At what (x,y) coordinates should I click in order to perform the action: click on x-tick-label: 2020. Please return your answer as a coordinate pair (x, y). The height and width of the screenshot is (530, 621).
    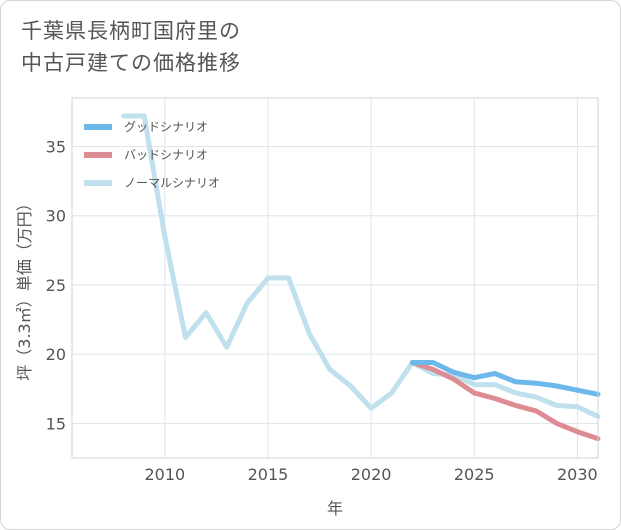
    Looking at the image, I should click on (371, 474).